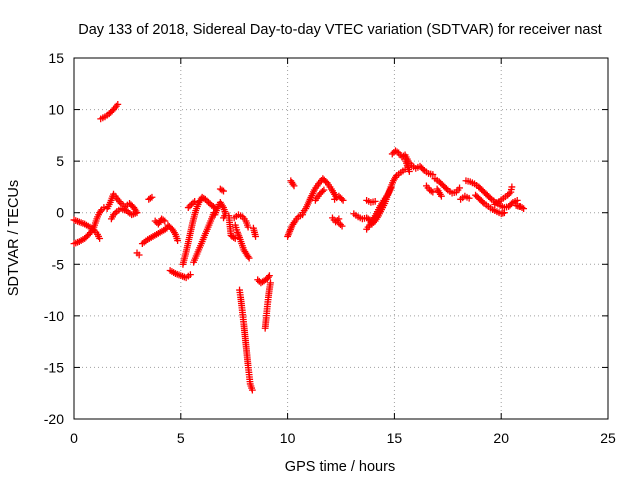 The width and height of the screenshot is (640, 485). I want to click on y-tick-label: -20, so click(54, 419).